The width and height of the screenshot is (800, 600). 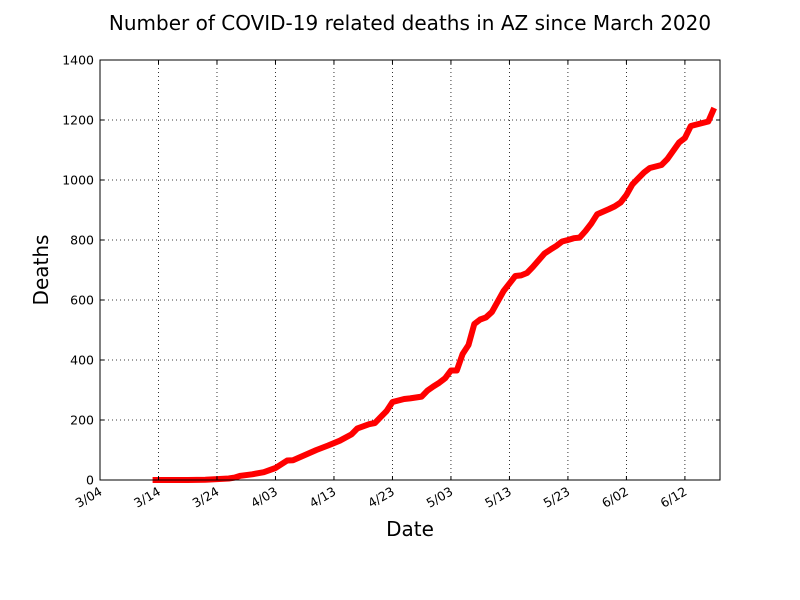 What do you see at coordinates (147, 497) in the screenshot?
I see `x-tick-label: 3/14` at bounding box center [147, 497].